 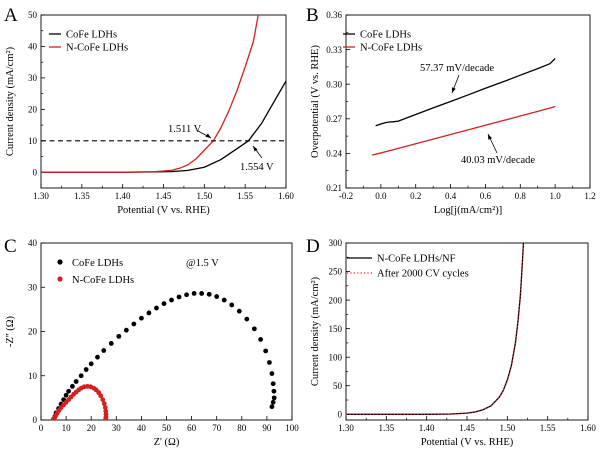 What do you see at coordinates (336, 272) in the screenshot?
I see `panel-d-ytick-label: 250` at bounding box center [336, 272].